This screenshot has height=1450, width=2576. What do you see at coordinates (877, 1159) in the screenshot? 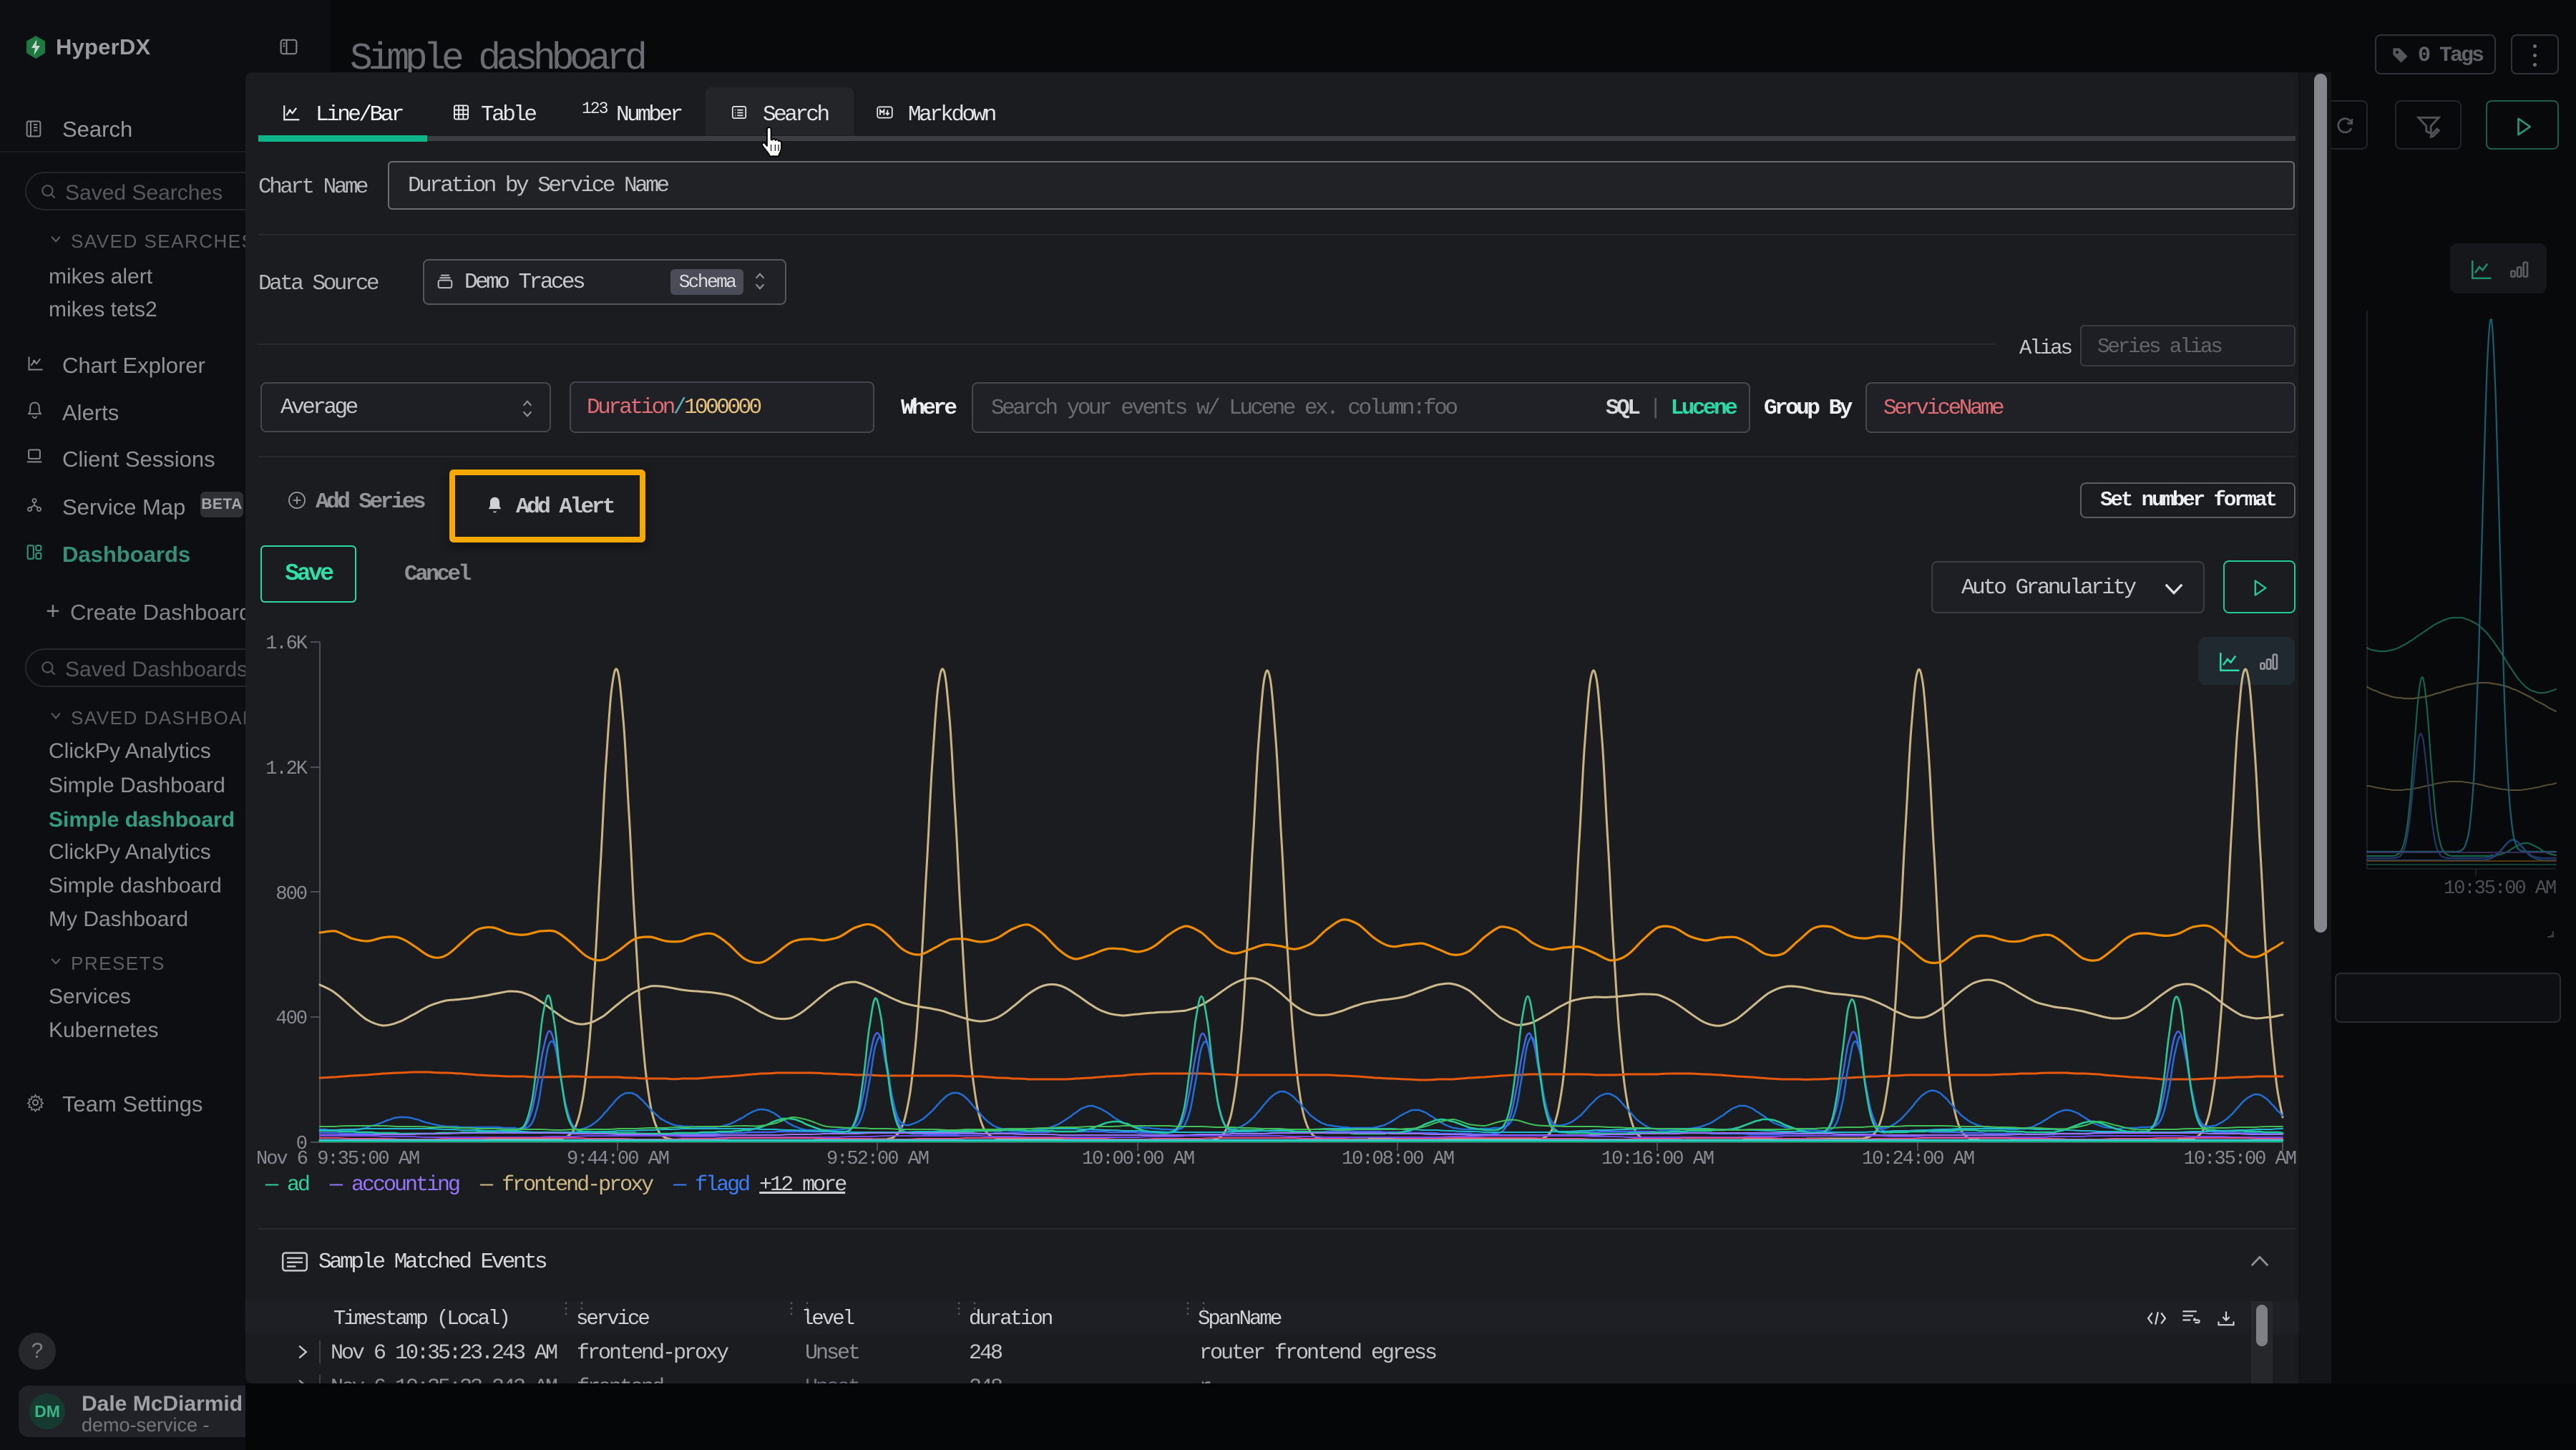
I see `svg-text: 9:52:00 AM` at bounding box center [877, 1159].